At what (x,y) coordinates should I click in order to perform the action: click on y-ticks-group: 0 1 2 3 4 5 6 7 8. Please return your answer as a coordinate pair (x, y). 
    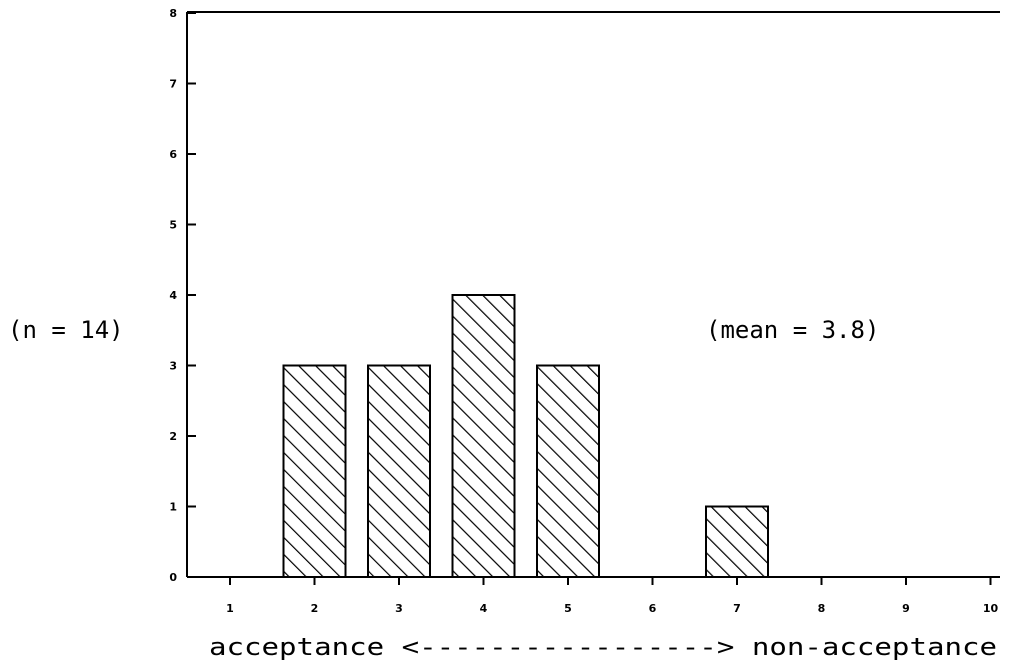
    Looking at the image, I should click on (182, 295).